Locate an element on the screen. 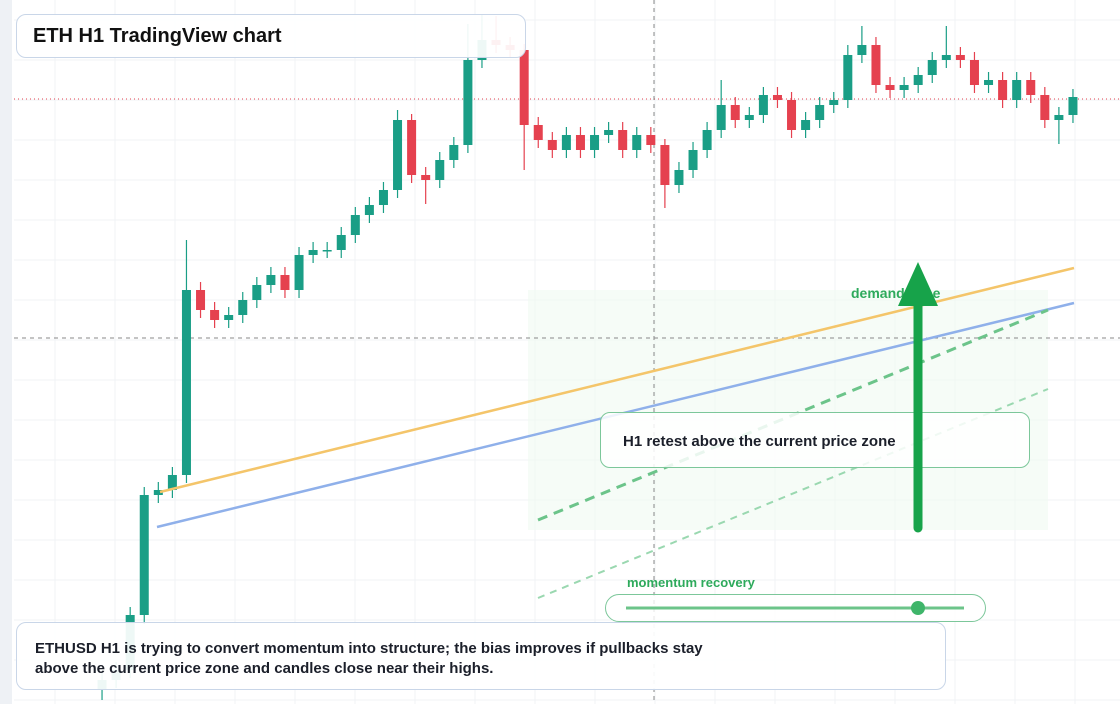 This screenshot has width=1120, height=704. retest-box: H1 retest above the current price zone is located at coordinates (815, 440).